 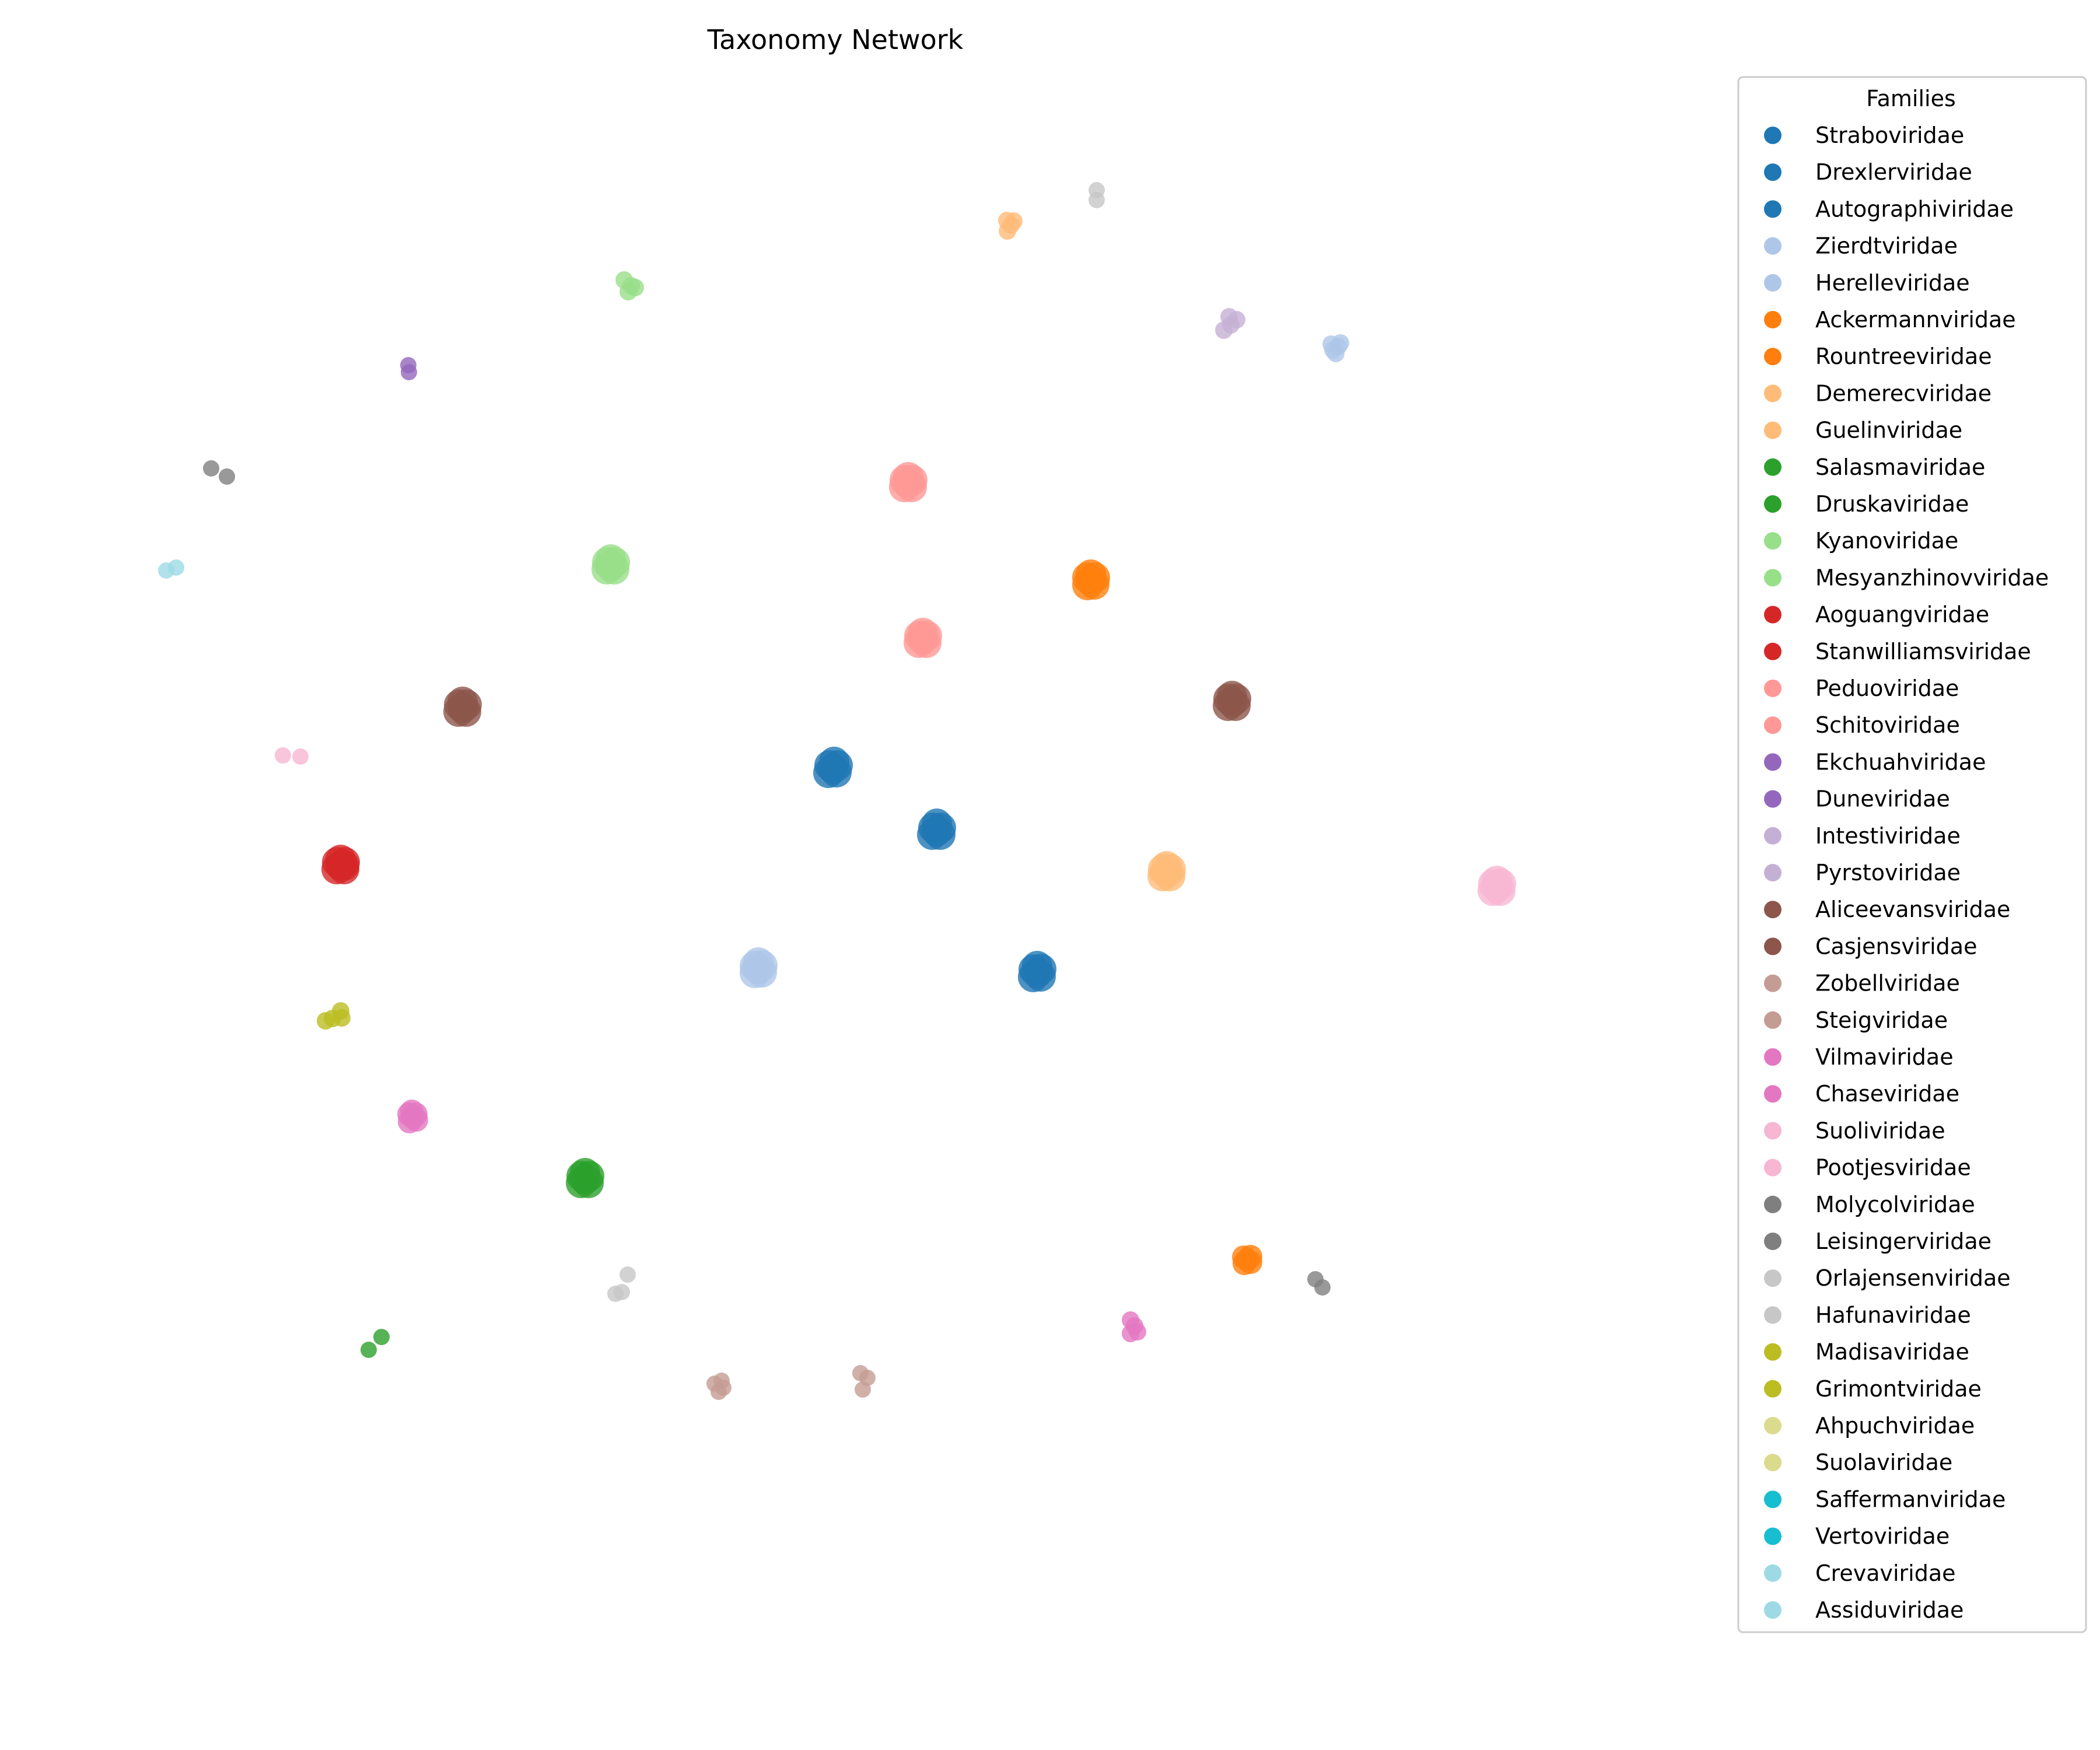 What do you see at coordinates (1856, 1020) in the screenshot?
I see `legend-item: Steigviridae` at bounding box center [1856, 1020].